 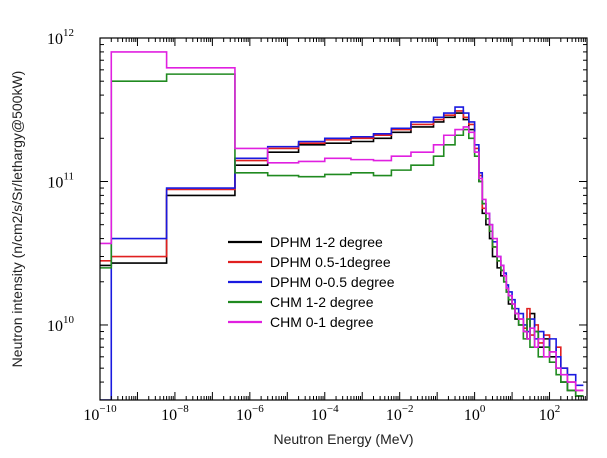 What do you see at coordinates (475, 413) in the screenshot?
I see `x-tick-label: 10⁰` at bounding box center [475, 413].